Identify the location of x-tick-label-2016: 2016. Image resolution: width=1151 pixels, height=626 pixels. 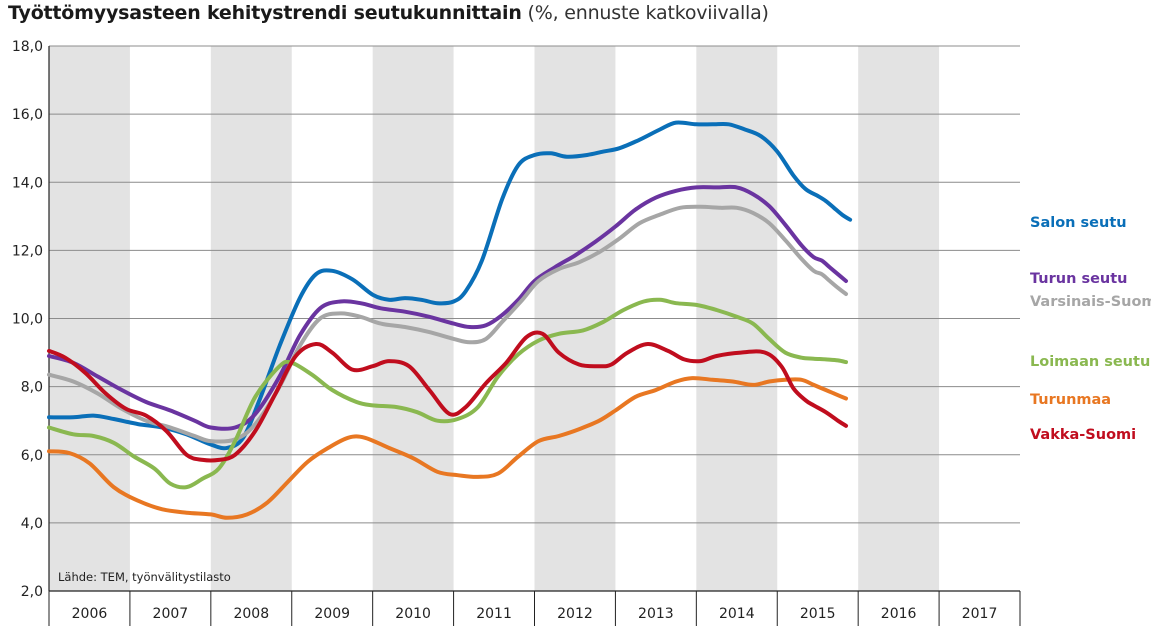
(899, 614).